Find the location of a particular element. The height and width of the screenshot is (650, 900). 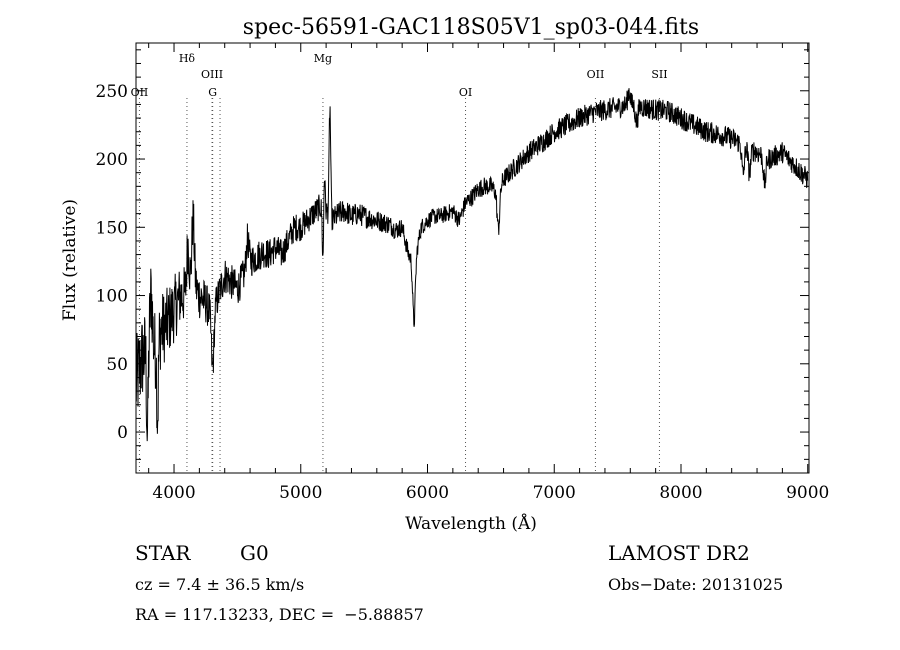

y-tick-label: 200 is located at coordinates (112, 160).